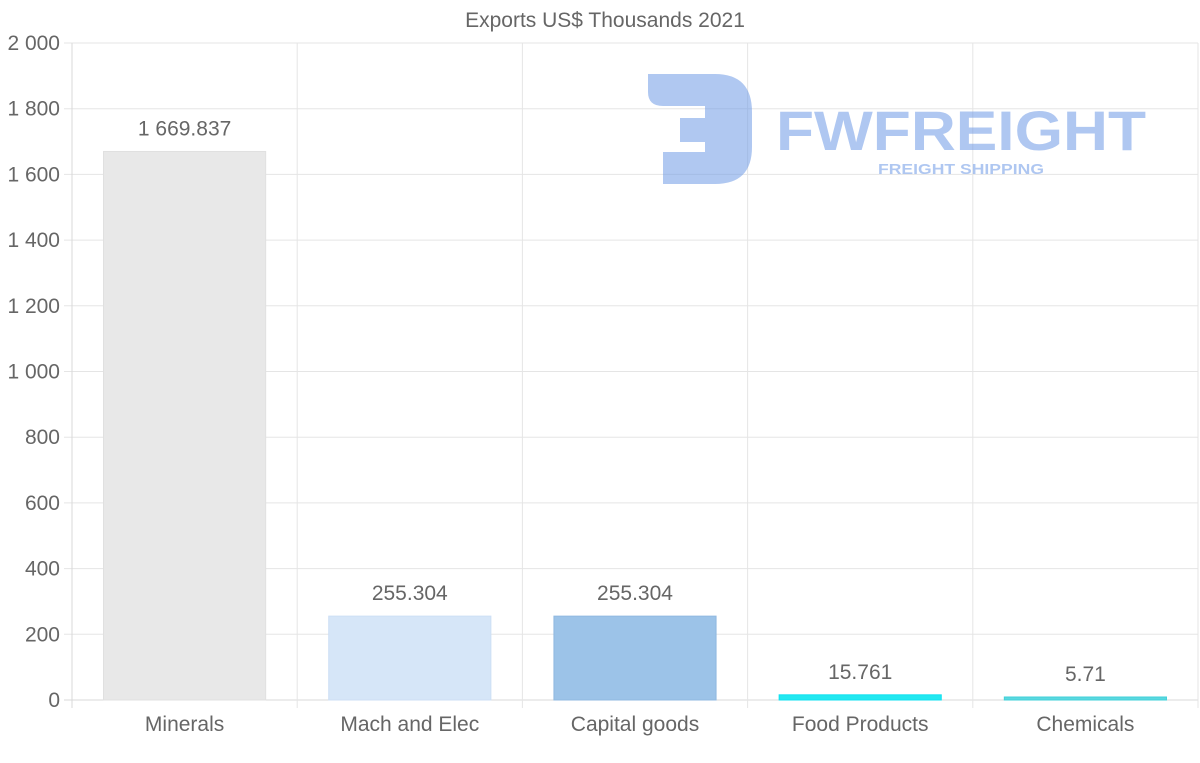 The height and width of the screenshot is (763, 1200). I want to click on bar-chemicals, so click(1085, 698).